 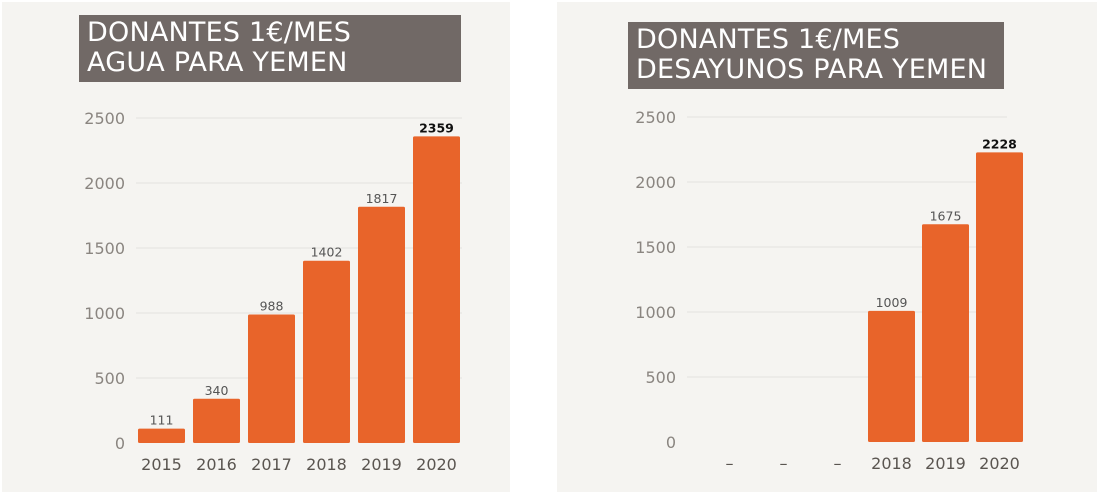 I want to click on value-label: 340, so click(x=217, y=390).